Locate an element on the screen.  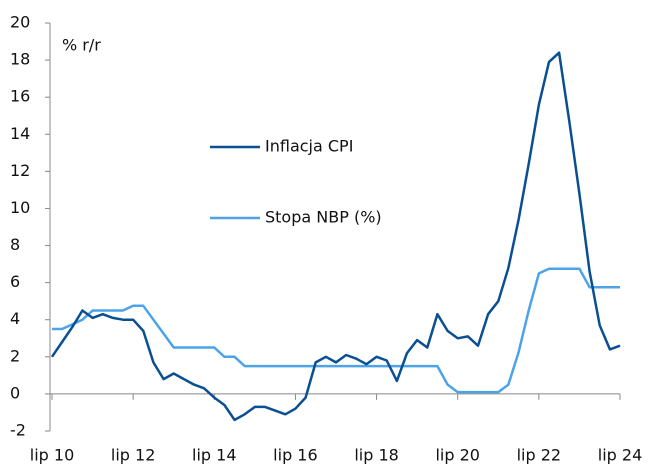
y-tick-label: 14 is located at coordinates (20, 133).